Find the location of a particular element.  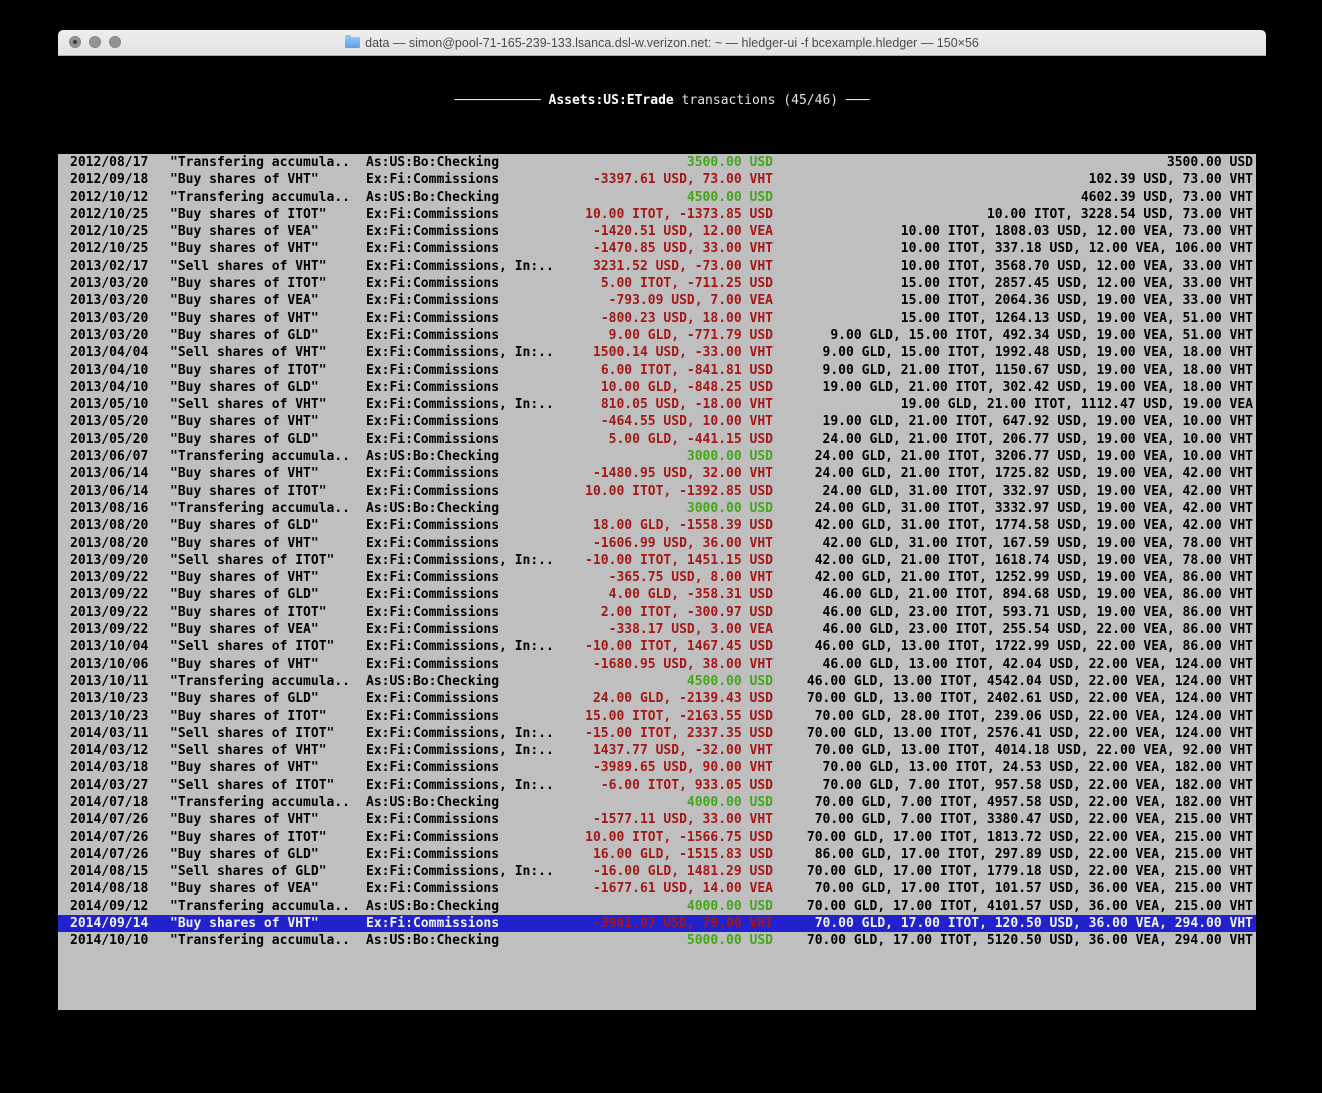

txn-description: "Sell shares of VHT" is located at coordinates (248, 751).